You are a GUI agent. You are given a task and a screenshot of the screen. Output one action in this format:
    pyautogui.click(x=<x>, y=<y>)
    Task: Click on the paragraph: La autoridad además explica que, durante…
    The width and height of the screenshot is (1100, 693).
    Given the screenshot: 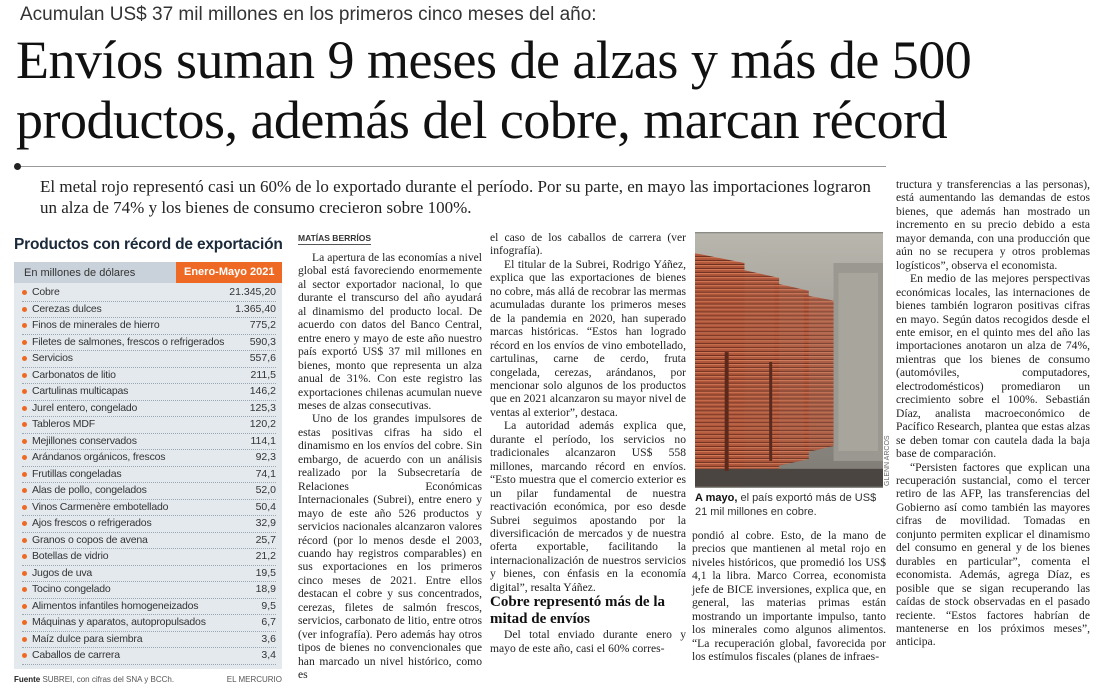 What is the action you would take?
    pyautogui.click(x=588, y=506)
    